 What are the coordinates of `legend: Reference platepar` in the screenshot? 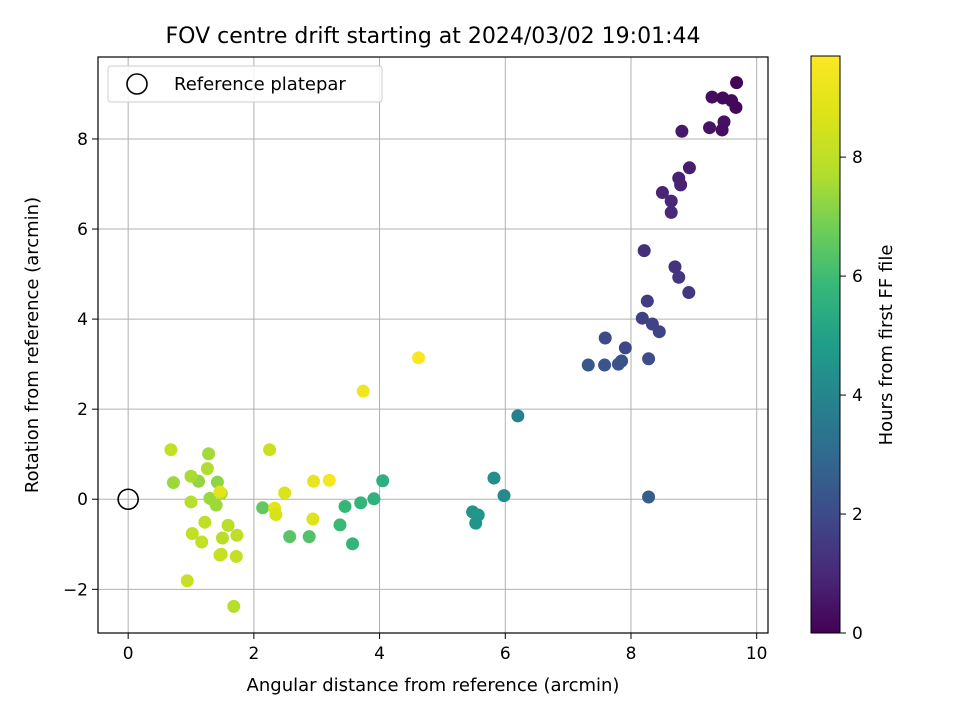 It's located at (245, 84).